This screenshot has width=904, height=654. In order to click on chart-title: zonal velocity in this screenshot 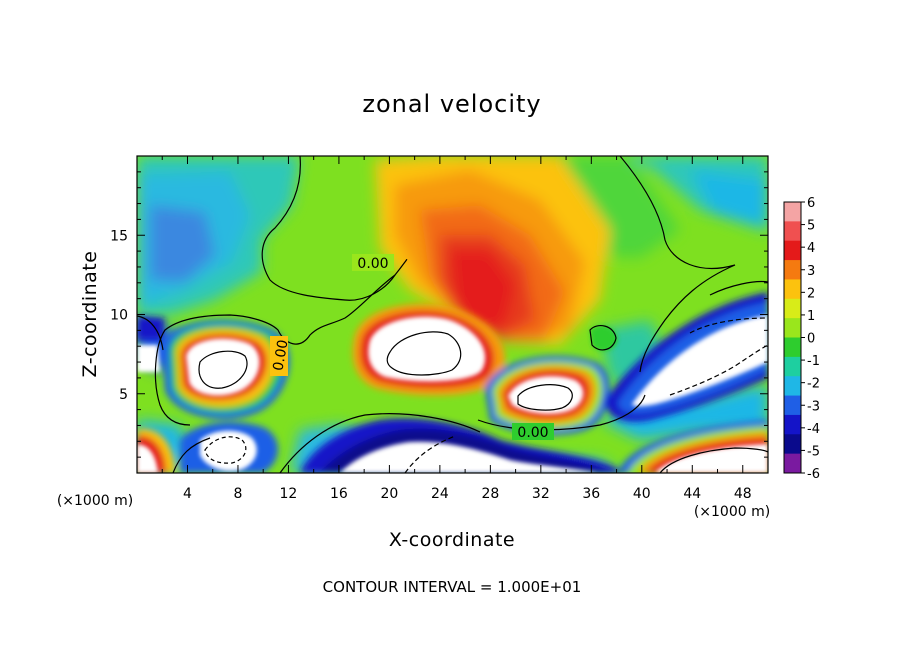, I will do `click(451, 104)`.